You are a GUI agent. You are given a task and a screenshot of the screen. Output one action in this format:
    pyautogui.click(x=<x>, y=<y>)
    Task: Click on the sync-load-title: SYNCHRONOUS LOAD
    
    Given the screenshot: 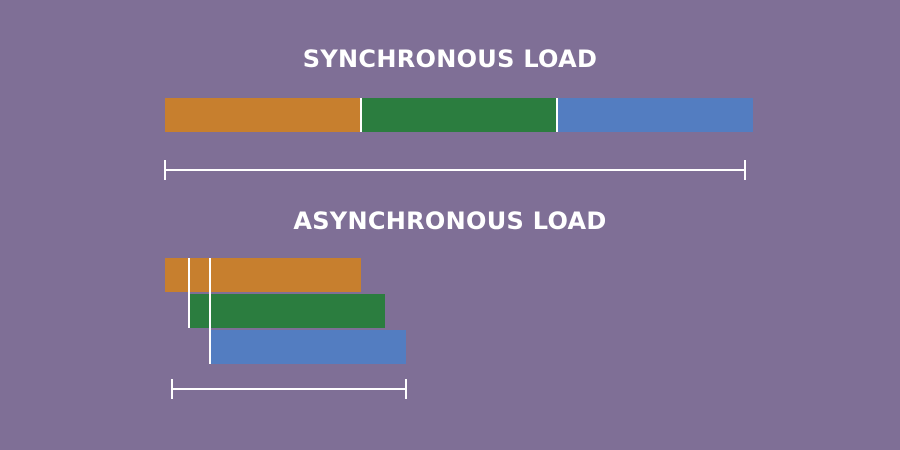 What is the action you would take?
    pyautogui.click(x=450, y=59)
    